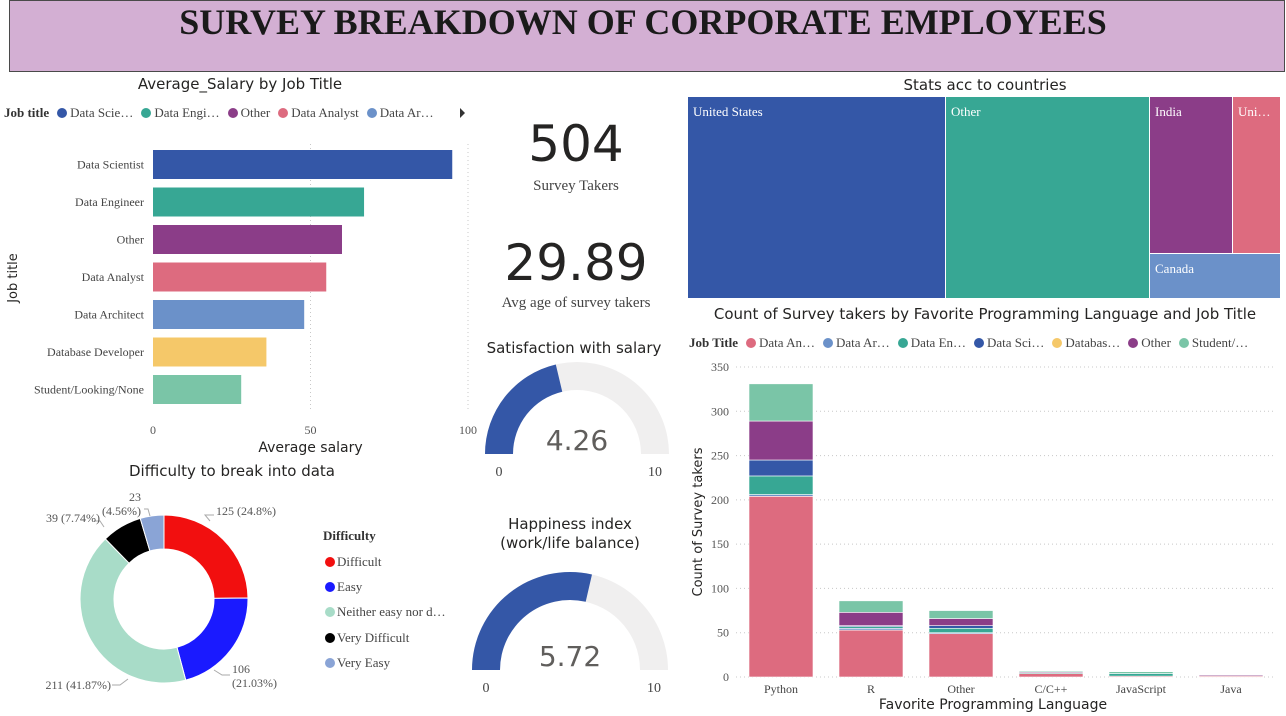 The height and width of the screenshot is (716, 1286). Describe the element at coordinates (373, 637) in the screenshot. I see `legend-label: Very Difficult` at that location.